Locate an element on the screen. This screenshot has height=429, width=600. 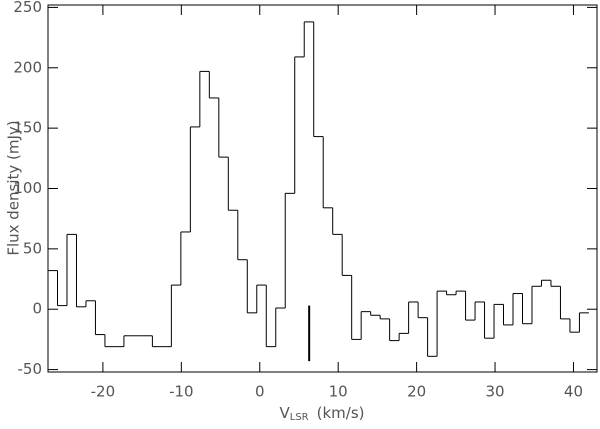
x-tick-label: -20 is located at coordinates (103, 392).